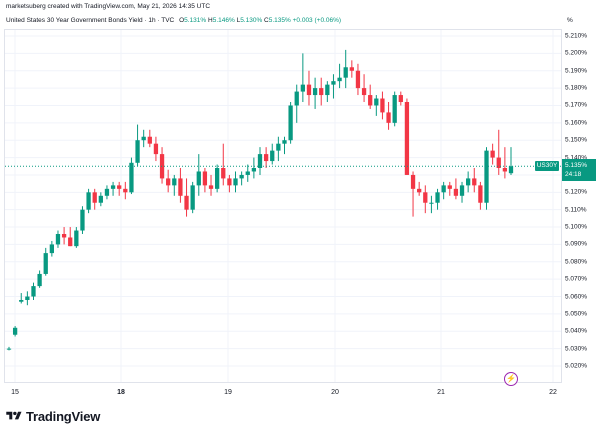 This screenshot has height=432, width=600. I want to click on y-tick-label: 5.060%, so click(576, 297).